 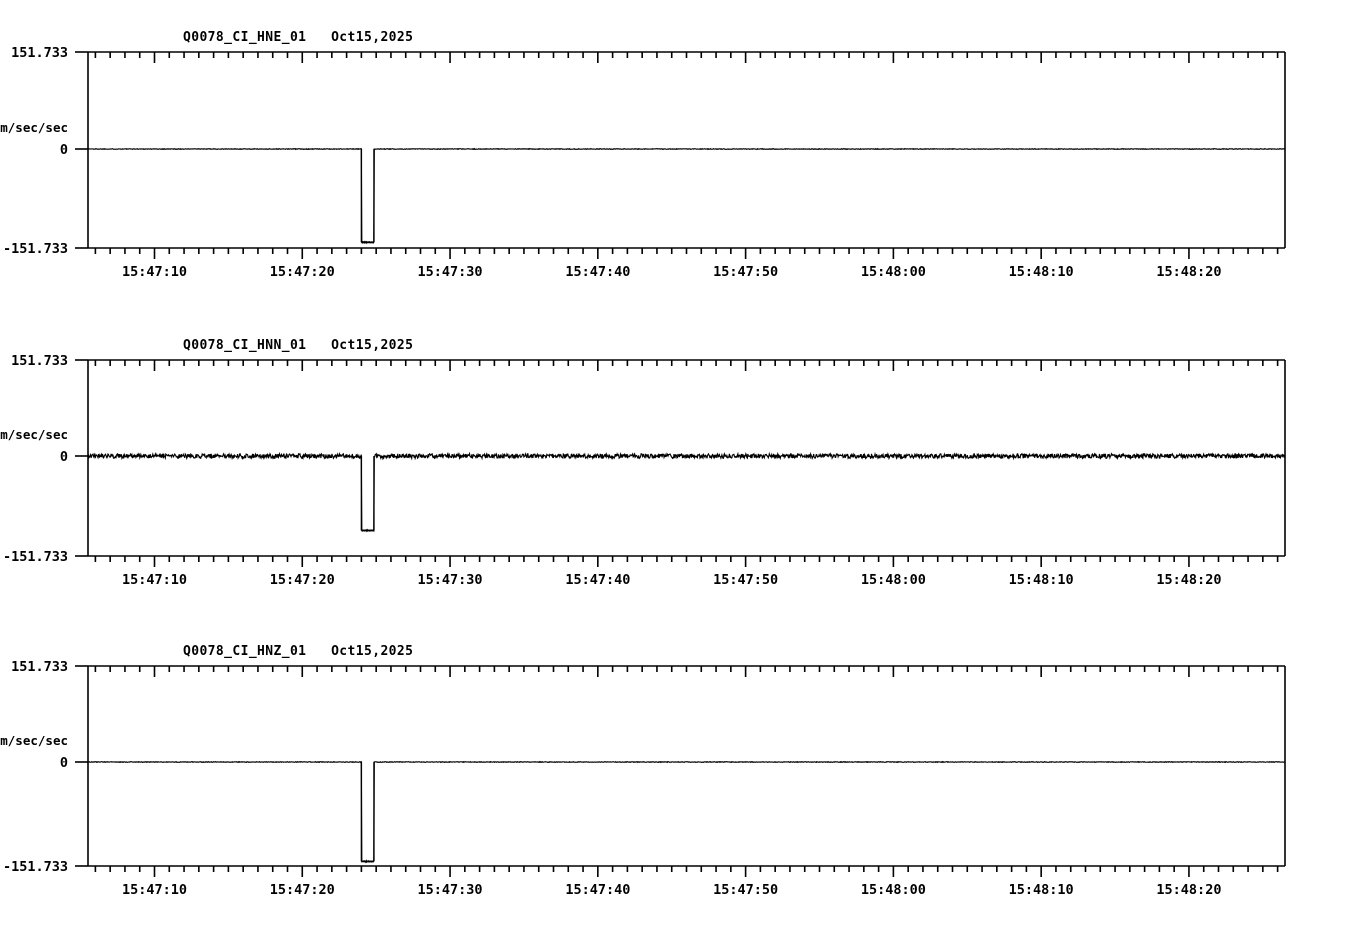 What do you see at coordinates (298, 651) in the screenshot?
I see `panel-title: Q0078_CI_HNZ_01 Oct15,2025` at bounding box center [298, 651].